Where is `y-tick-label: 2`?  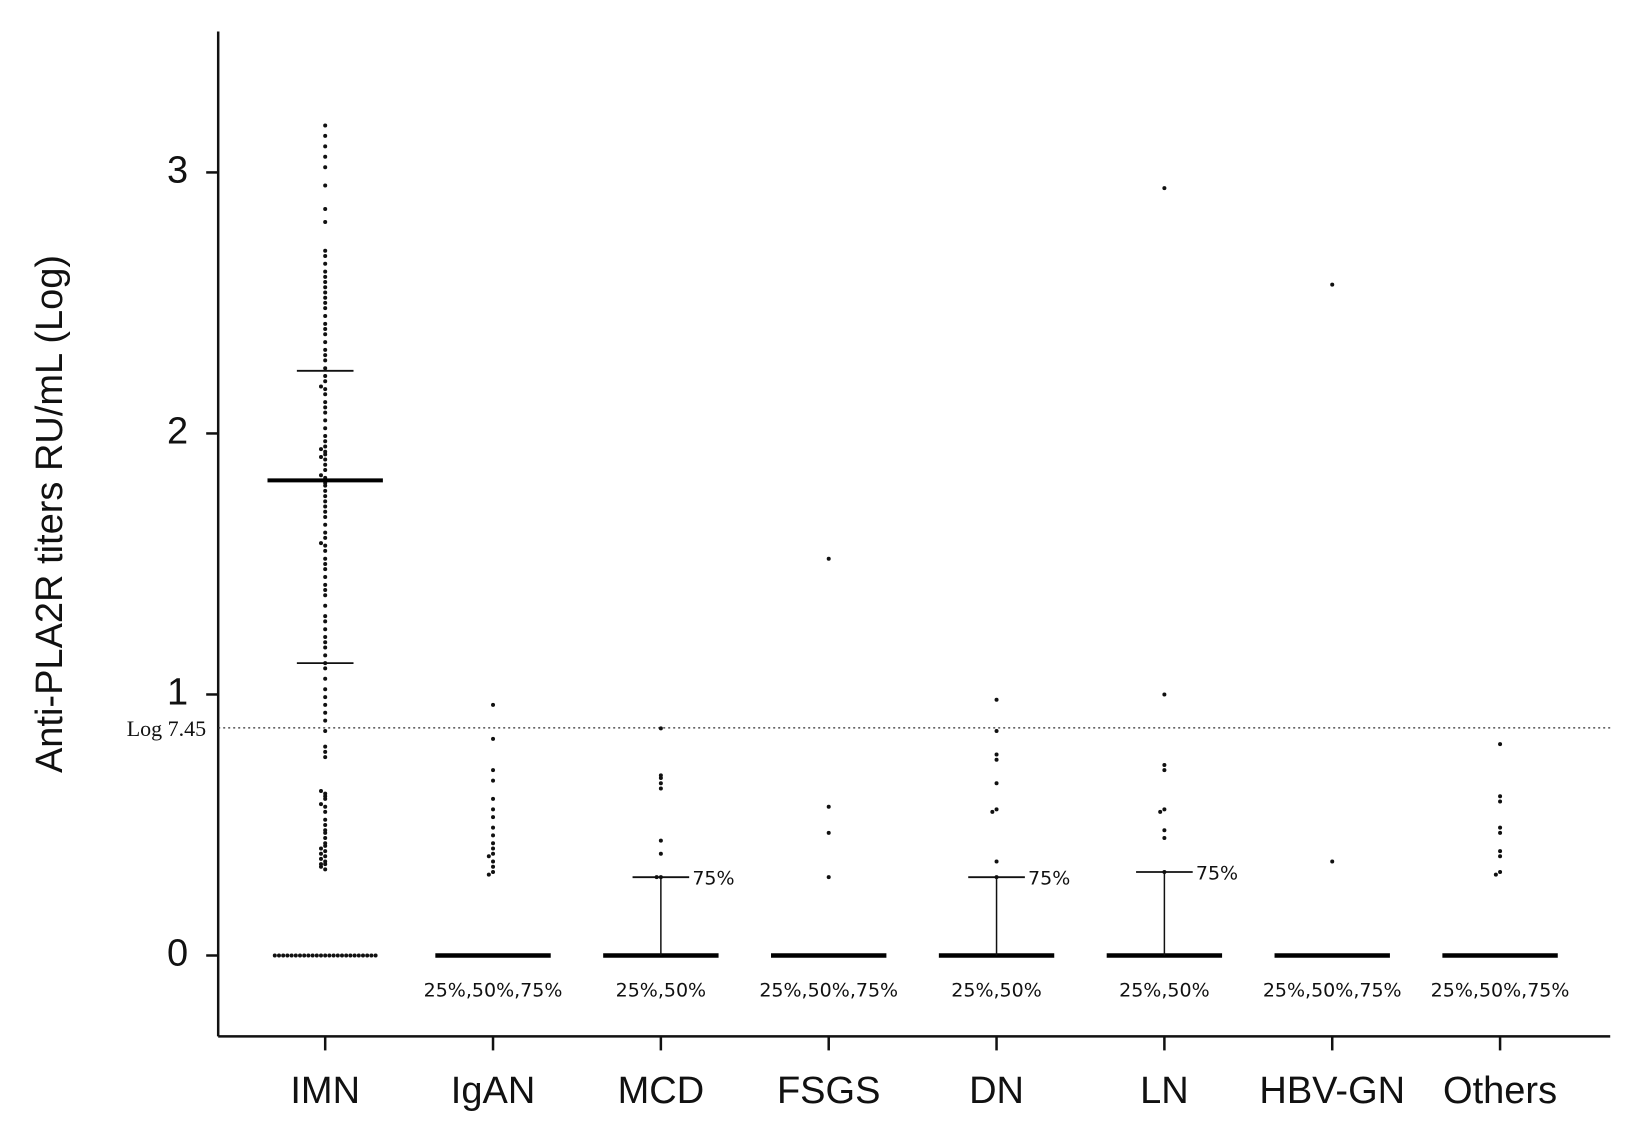
y-tick-label: 2 is located at coordinates (177, 431).